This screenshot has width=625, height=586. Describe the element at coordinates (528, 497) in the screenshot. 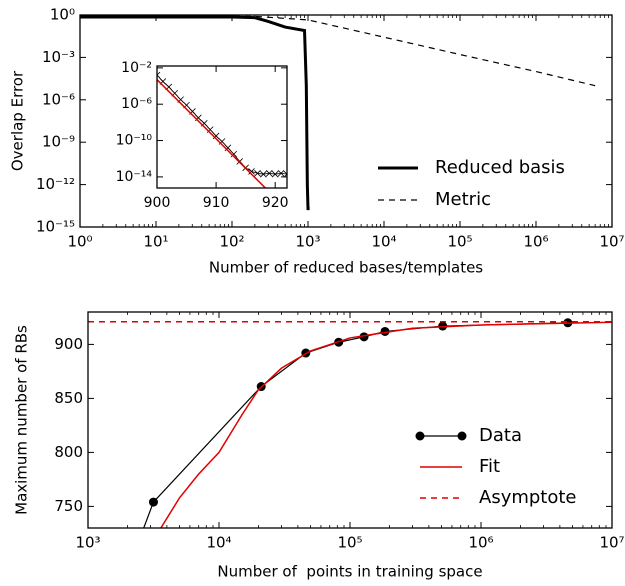

I see `legend-label: Asymptote` at that location.